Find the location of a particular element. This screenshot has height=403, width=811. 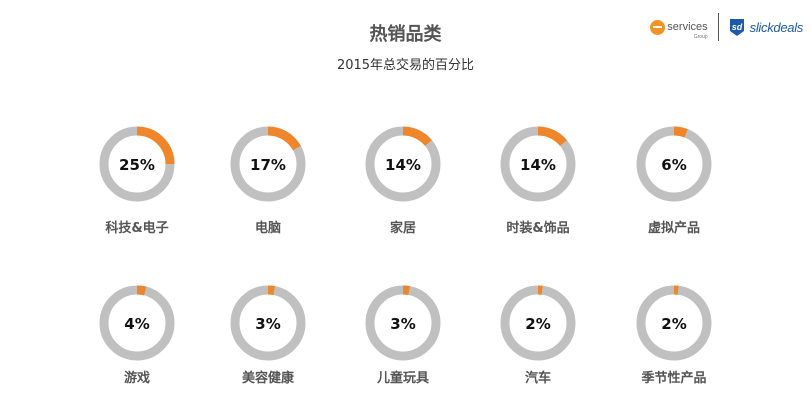

donut-category-label: 儿童玩具 is located at coordinates (402, 378).